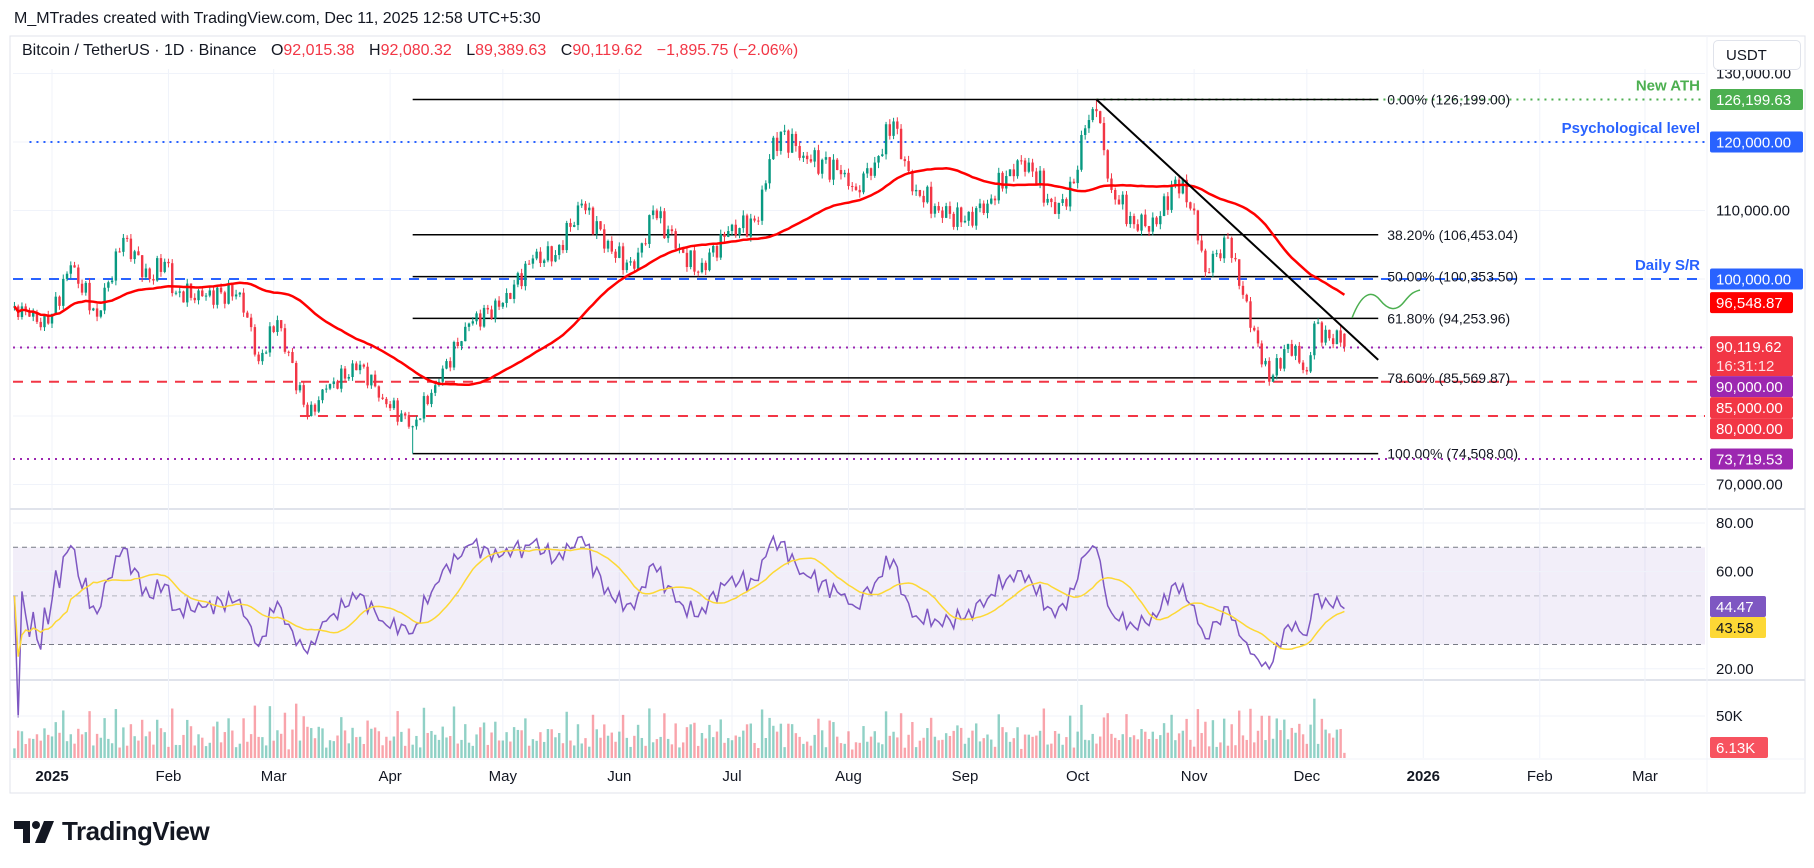 This screenshot has height=868, width=1814. What do you see at coordinates (1729, 716) in the screenshot?
I see `volume-tick-label: 50K` at bounding box center [1729, 716].